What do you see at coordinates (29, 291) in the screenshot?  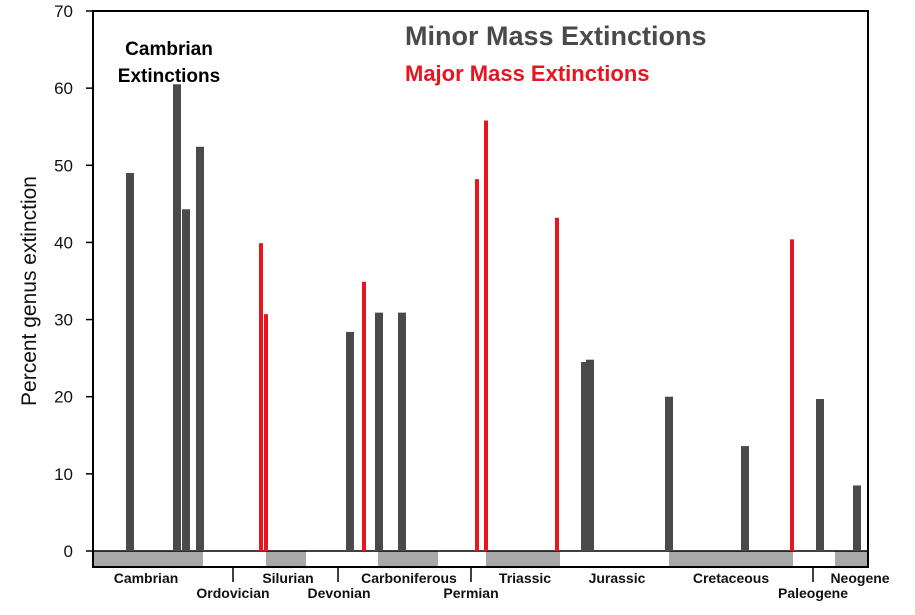 I see `y-axis-label: Percent genus extinction` at bounding box center [29, 291].